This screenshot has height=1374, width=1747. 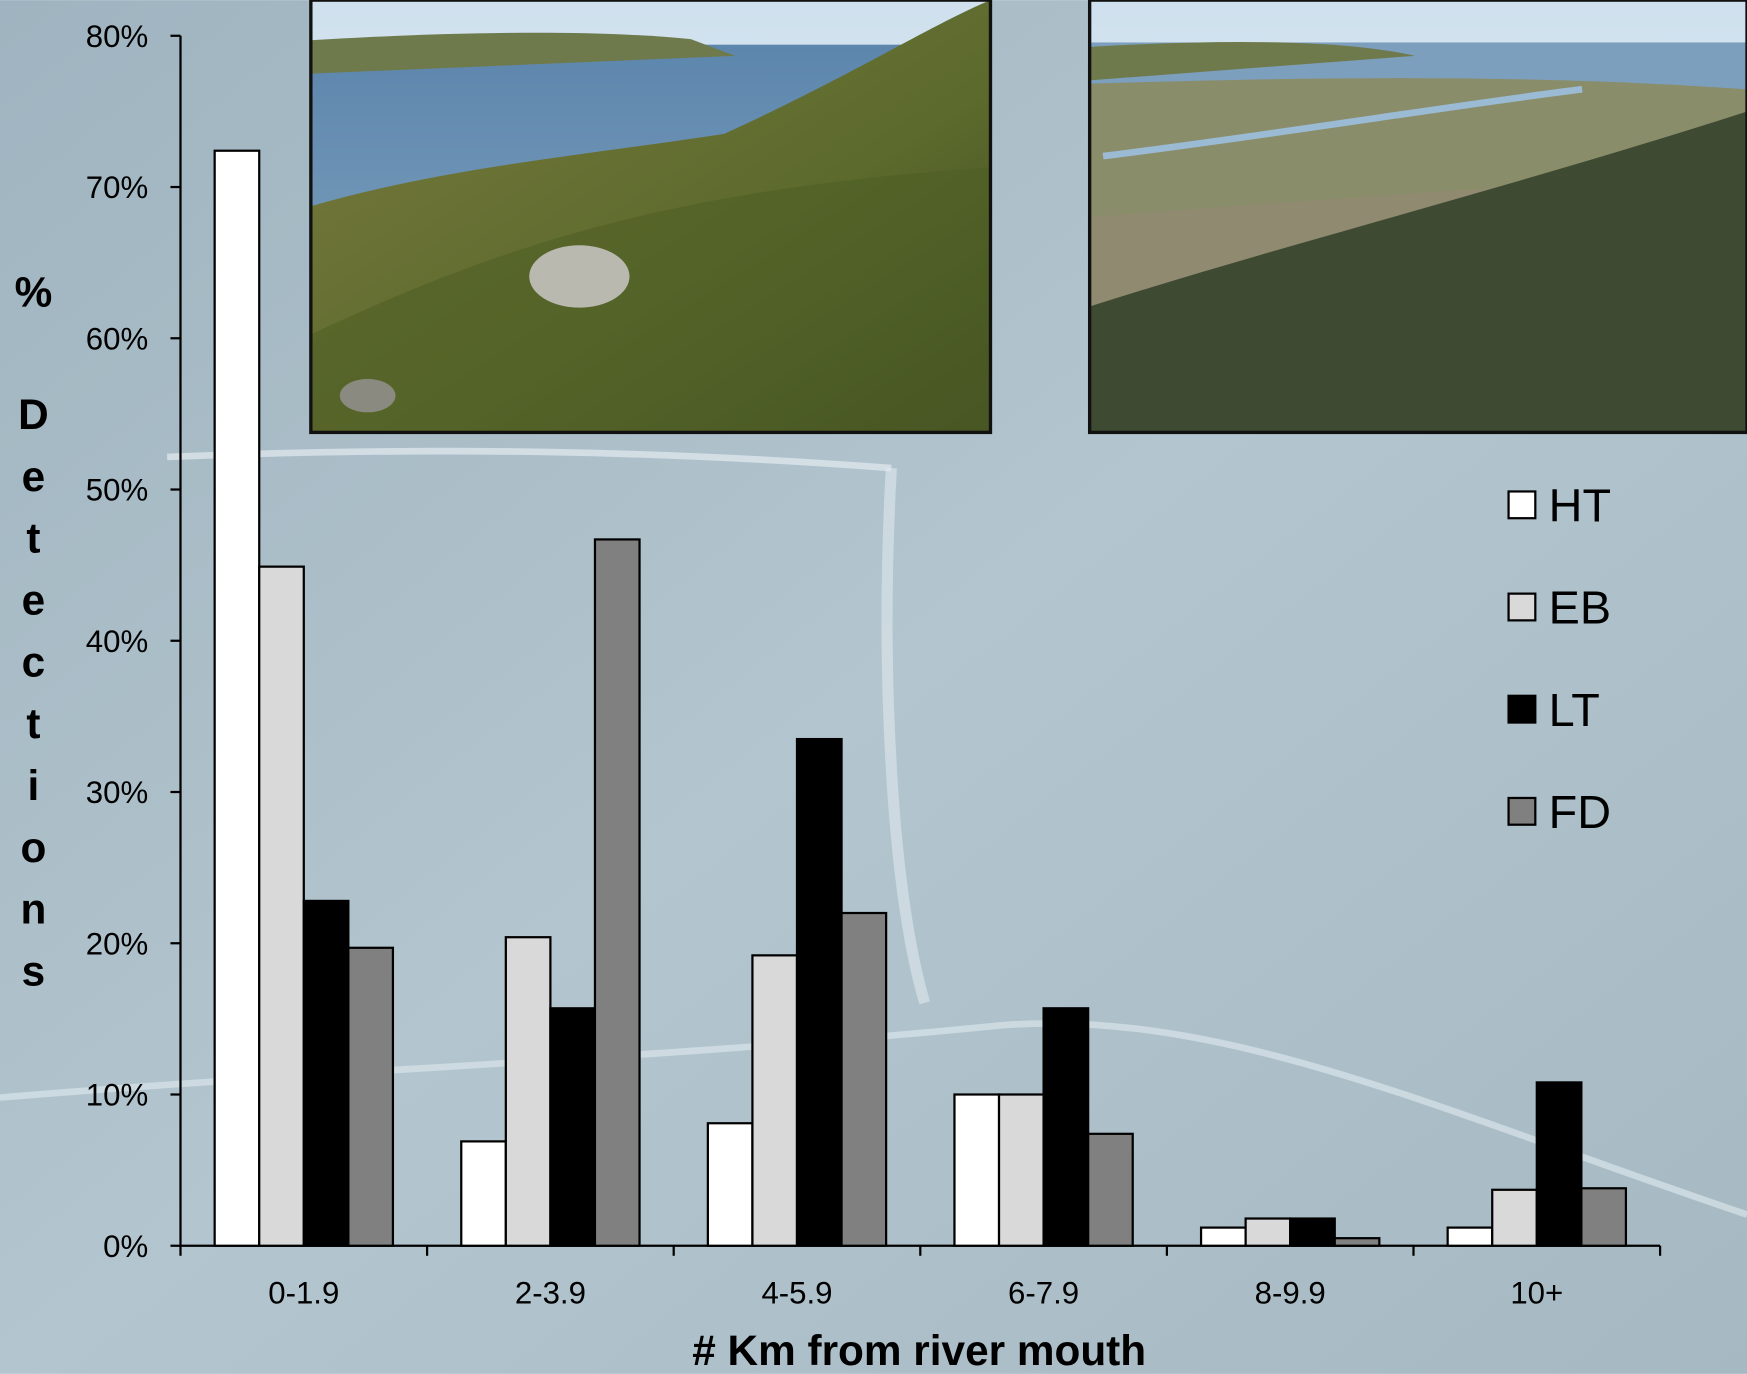 What do you see at coordinates (117, 641) in the screenshot?
I see `y-tick-label: 40%` at bounding box center [117, 641].